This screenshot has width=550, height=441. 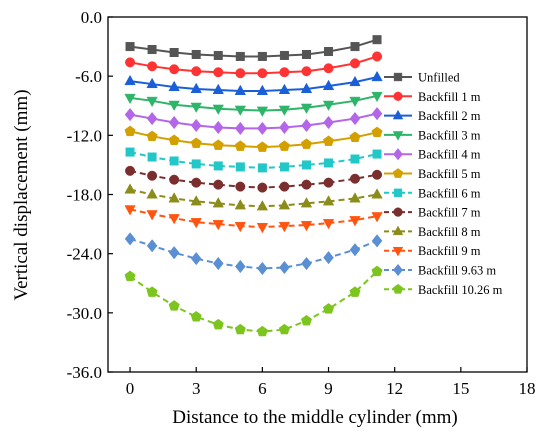 I want to click on legend-label: Backfill 6 m, so click(x=449, y=193).